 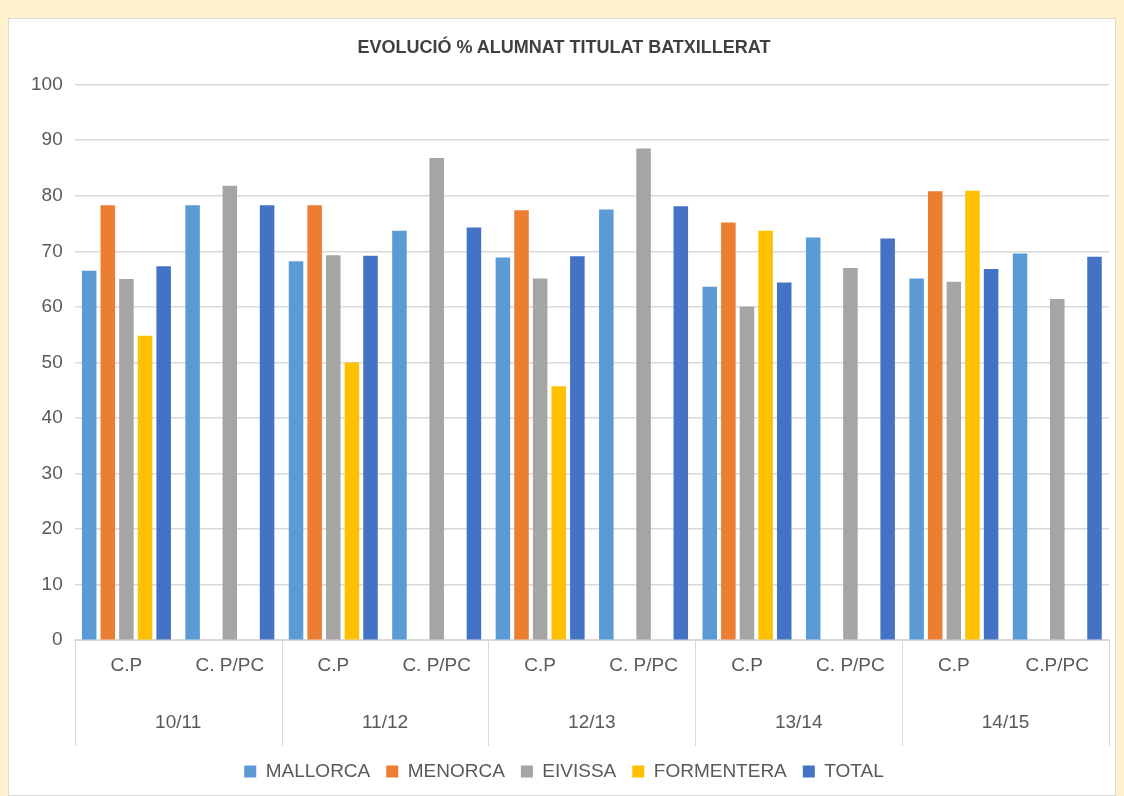 I want to click on legend-label: TOTAL, so click(x=854, y=770).